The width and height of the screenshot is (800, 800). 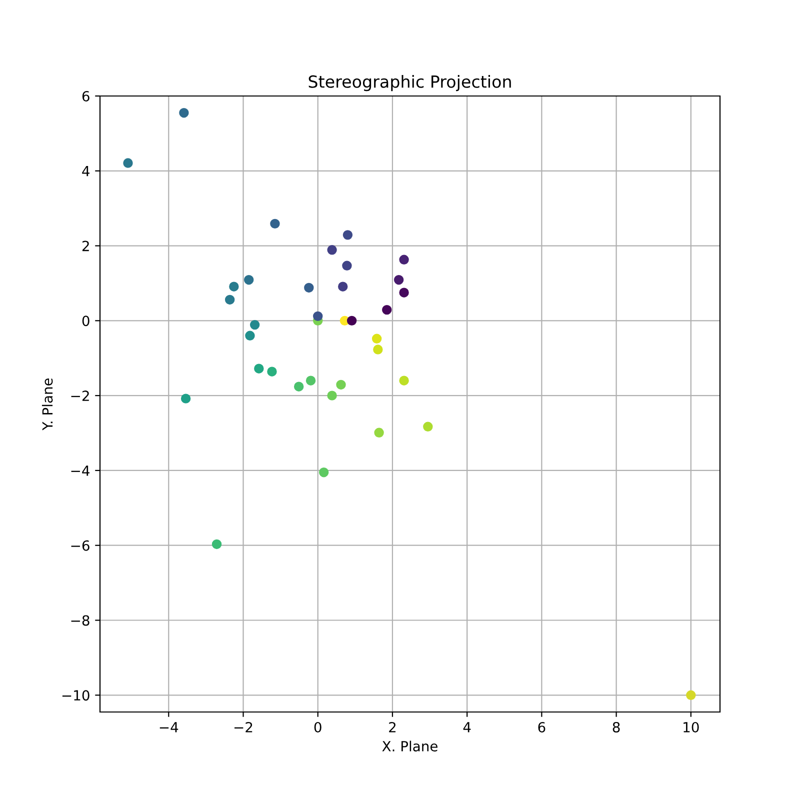 I want to click on x-tick-label: −2, so click(x=243, y=727).